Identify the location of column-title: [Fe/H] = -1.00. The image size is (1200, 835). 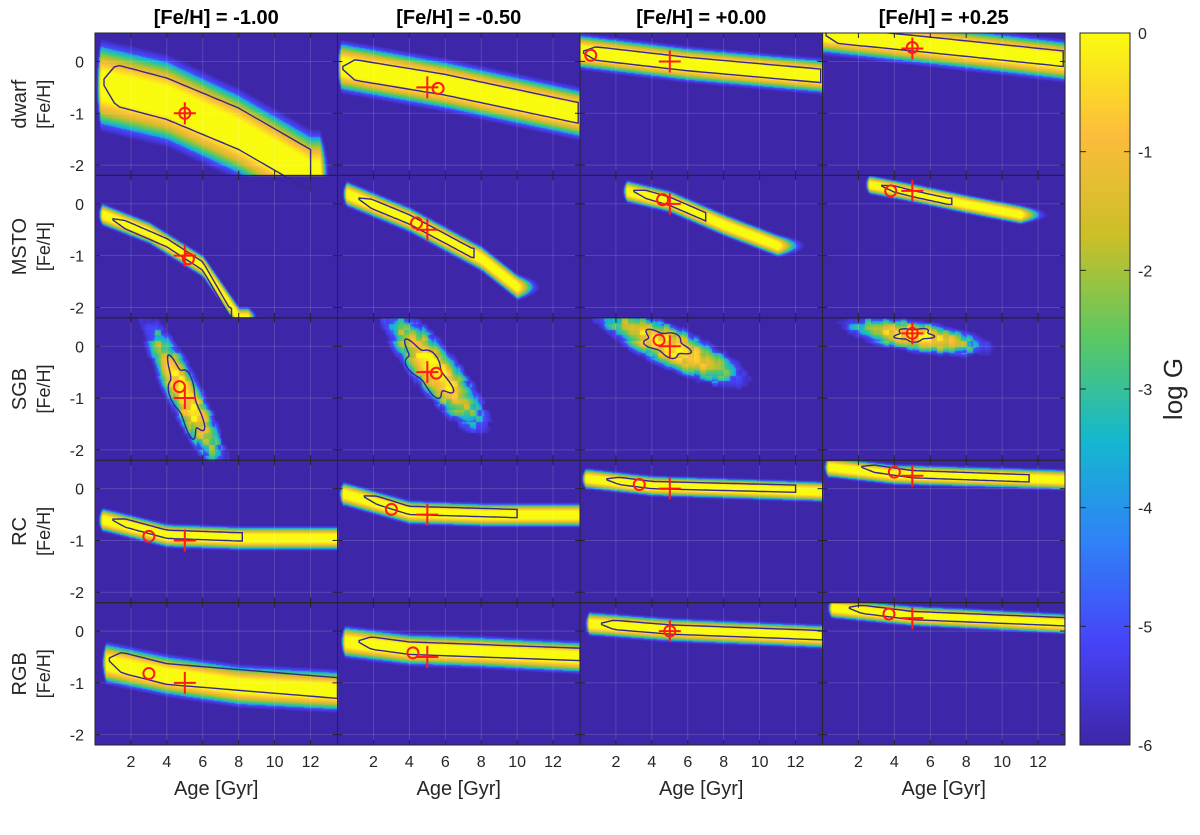
(216, 18).